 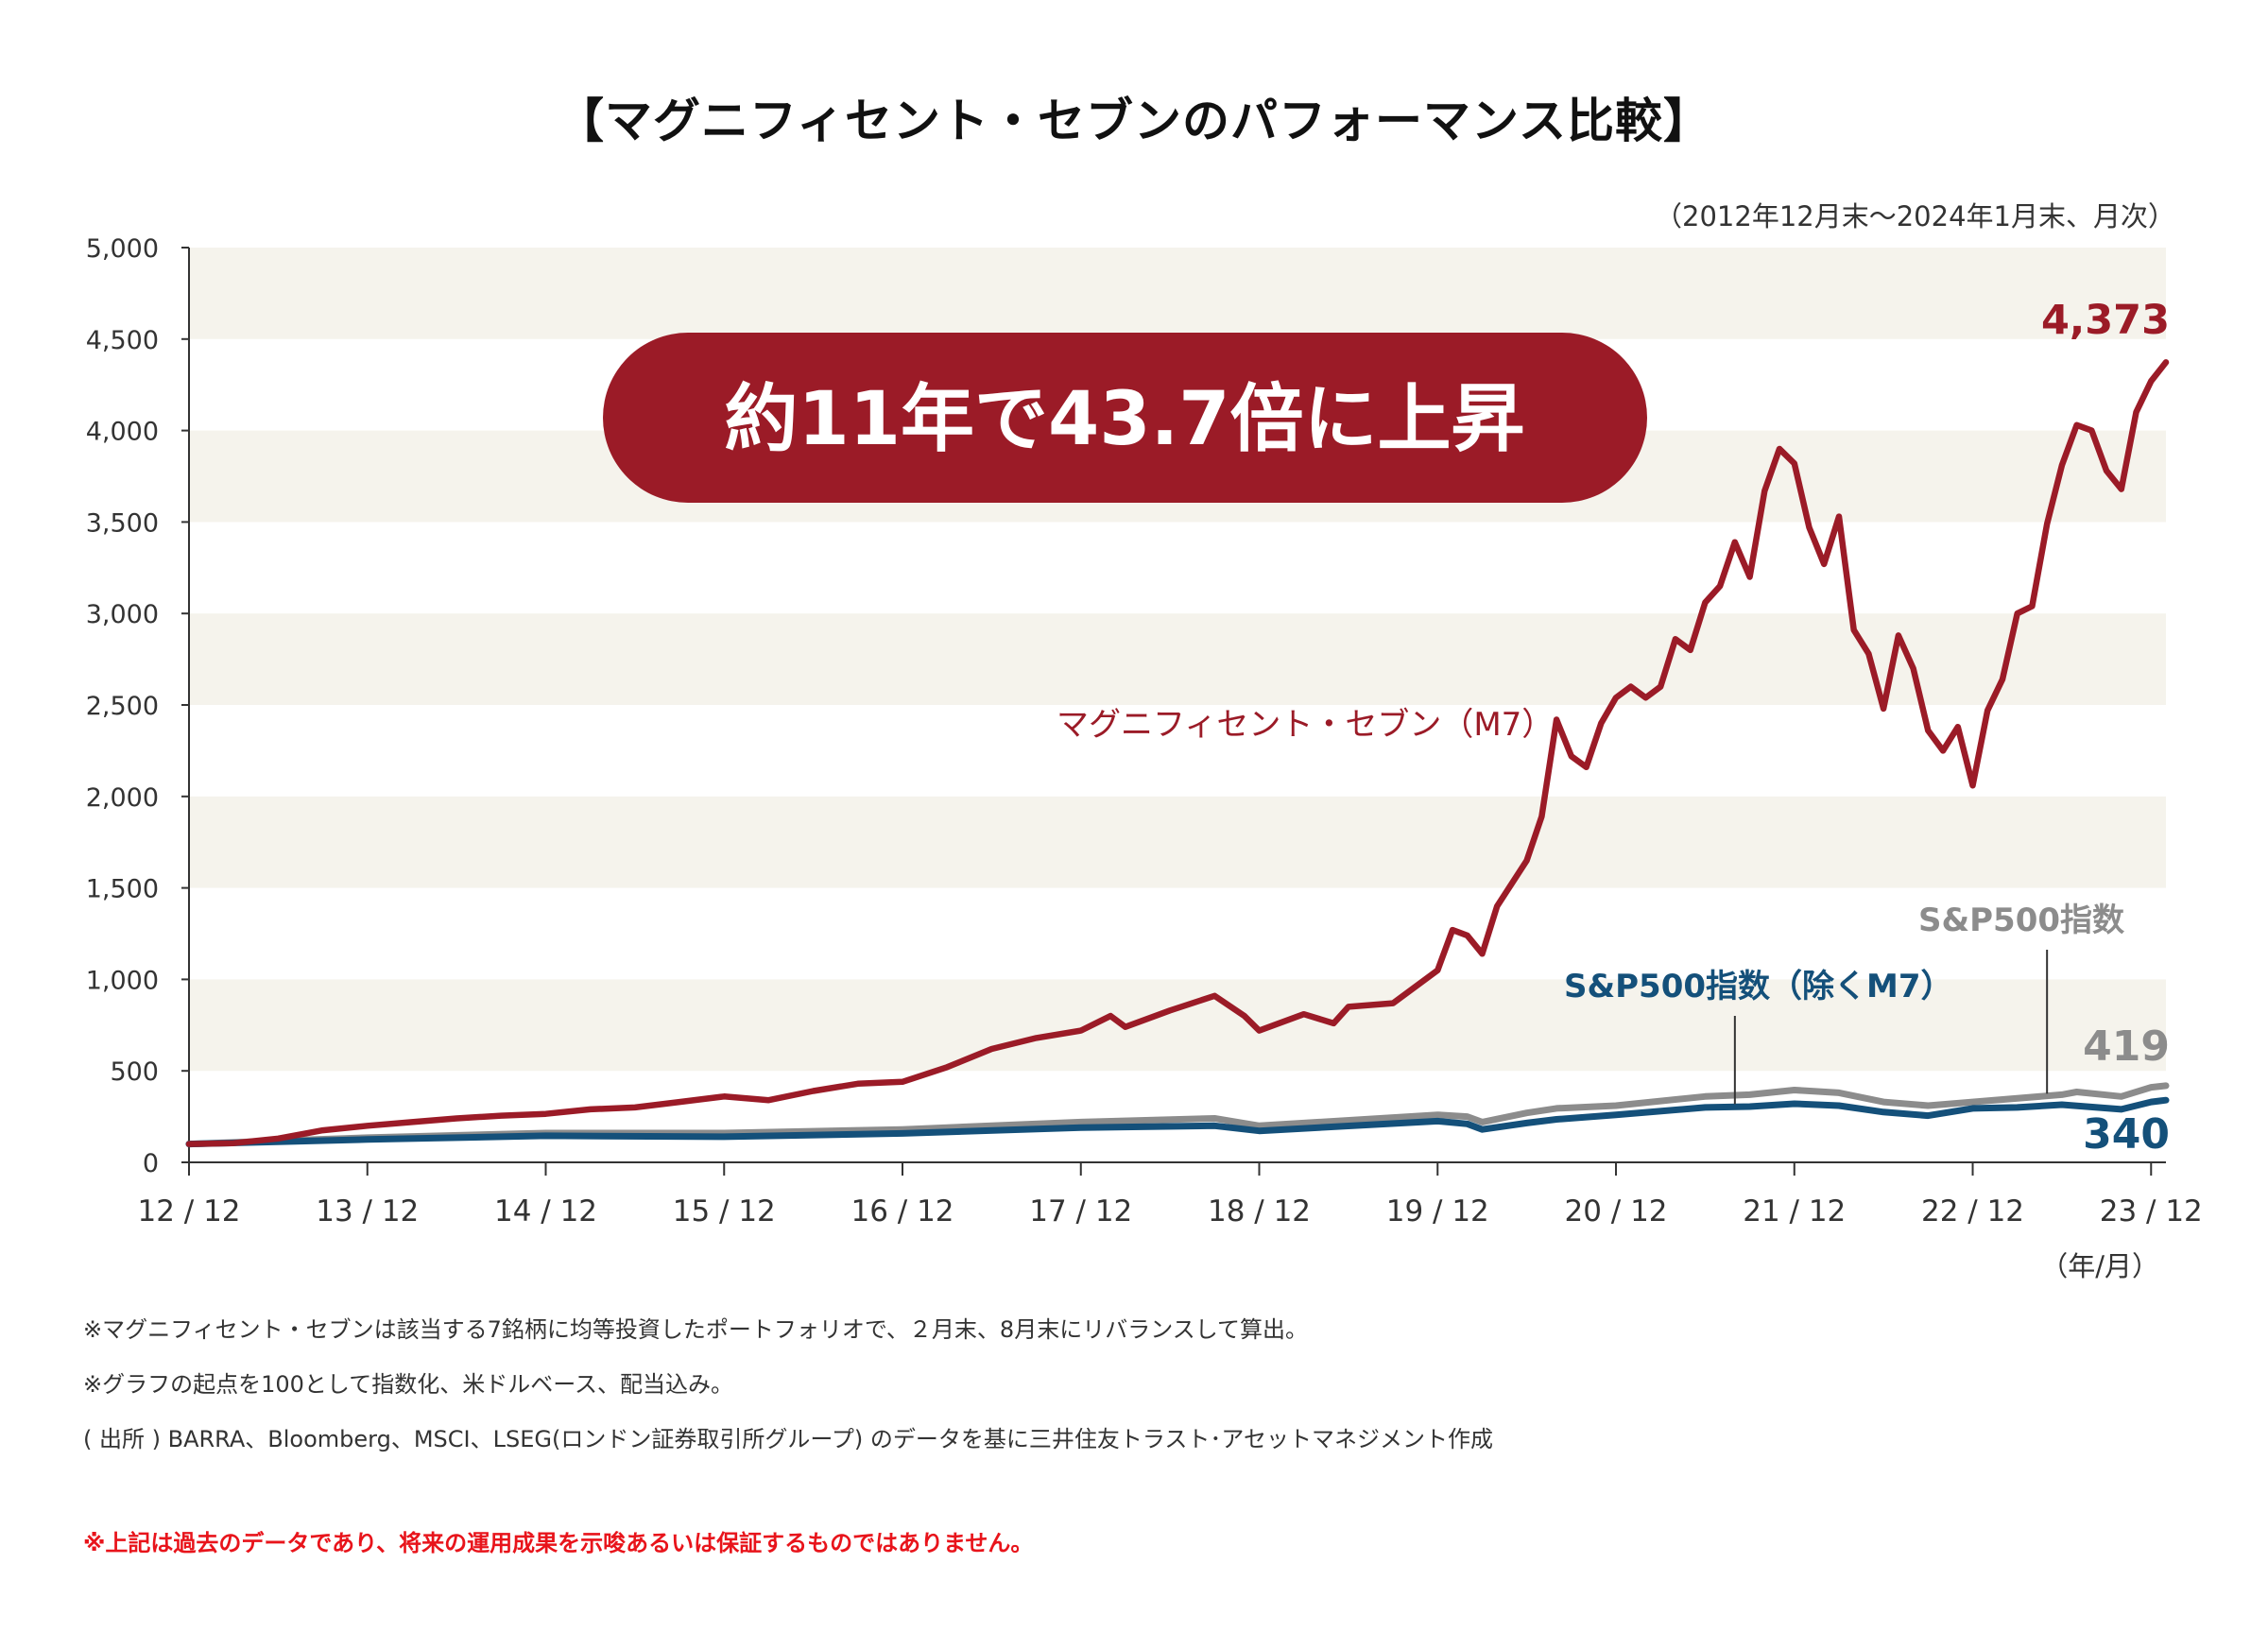 What do you see at coordinates (1177, 1122) in the screenshot?
I see `series-line-sp500_ex` at bounding box center [1177, 1122].